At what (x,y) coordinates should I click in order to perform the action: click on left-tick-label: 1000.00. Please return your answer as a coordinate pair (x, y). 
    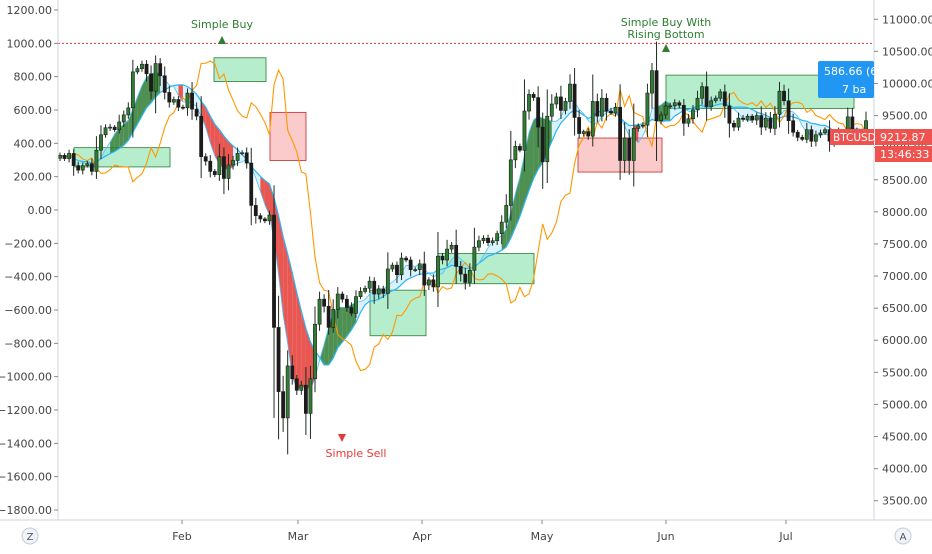
    Looking at the image, I should click on (30, 43).